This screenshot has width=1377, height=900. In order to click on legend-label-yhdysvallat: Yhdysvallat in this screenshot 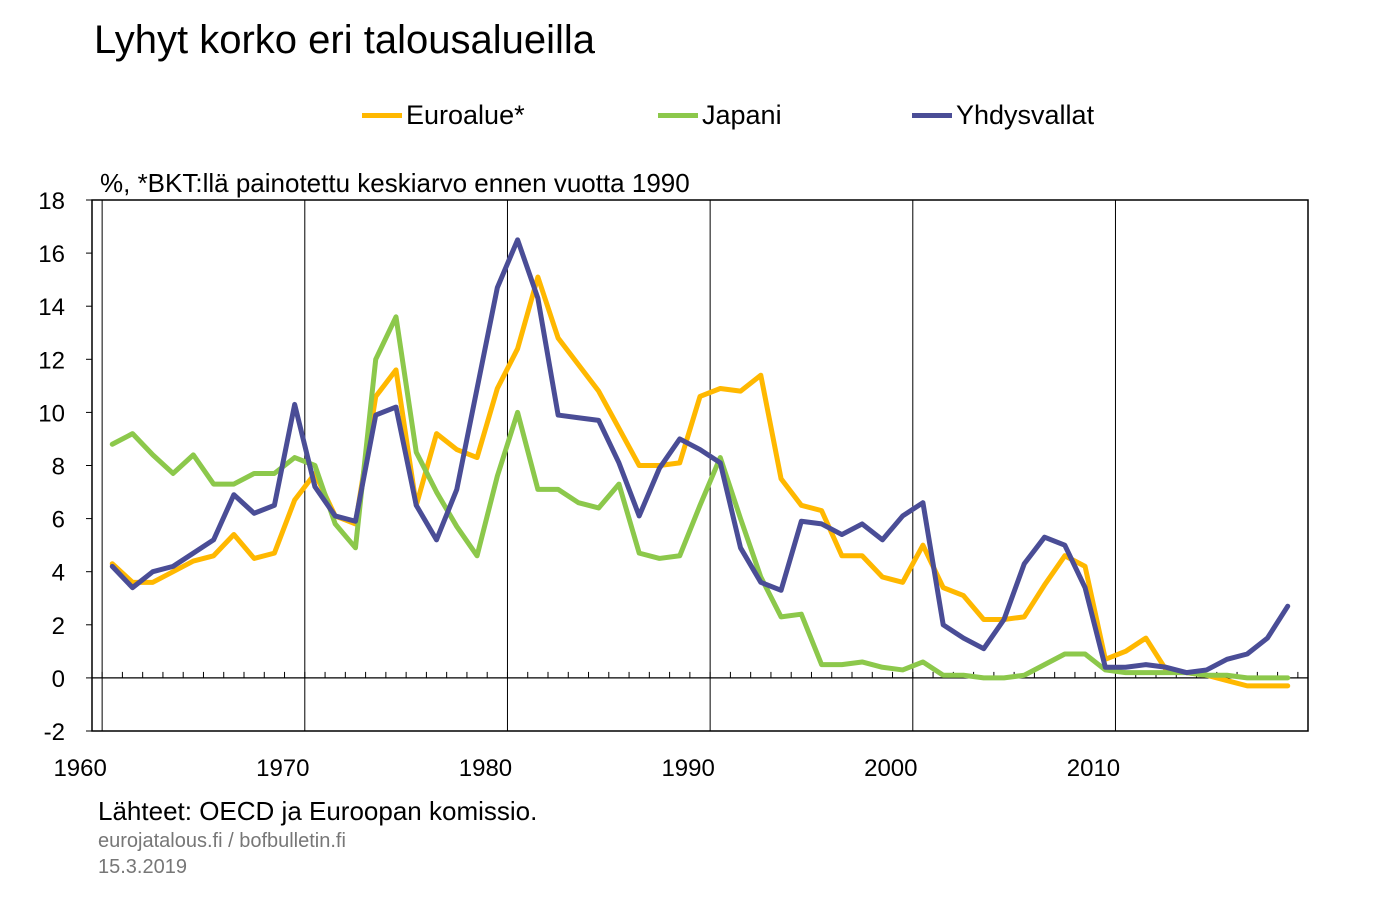, I will do `click(1025, 115)`.